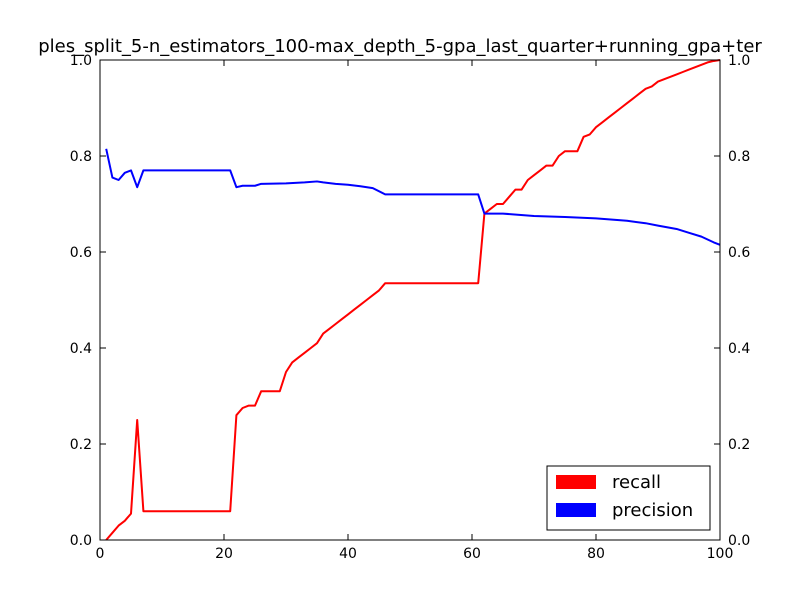 The width and height of the screenshot is (800, 600). What do you see at coordinates (652, 510) in the screenshot?
I see `legend-label-precision: precision` at bounding box center [652, 510].